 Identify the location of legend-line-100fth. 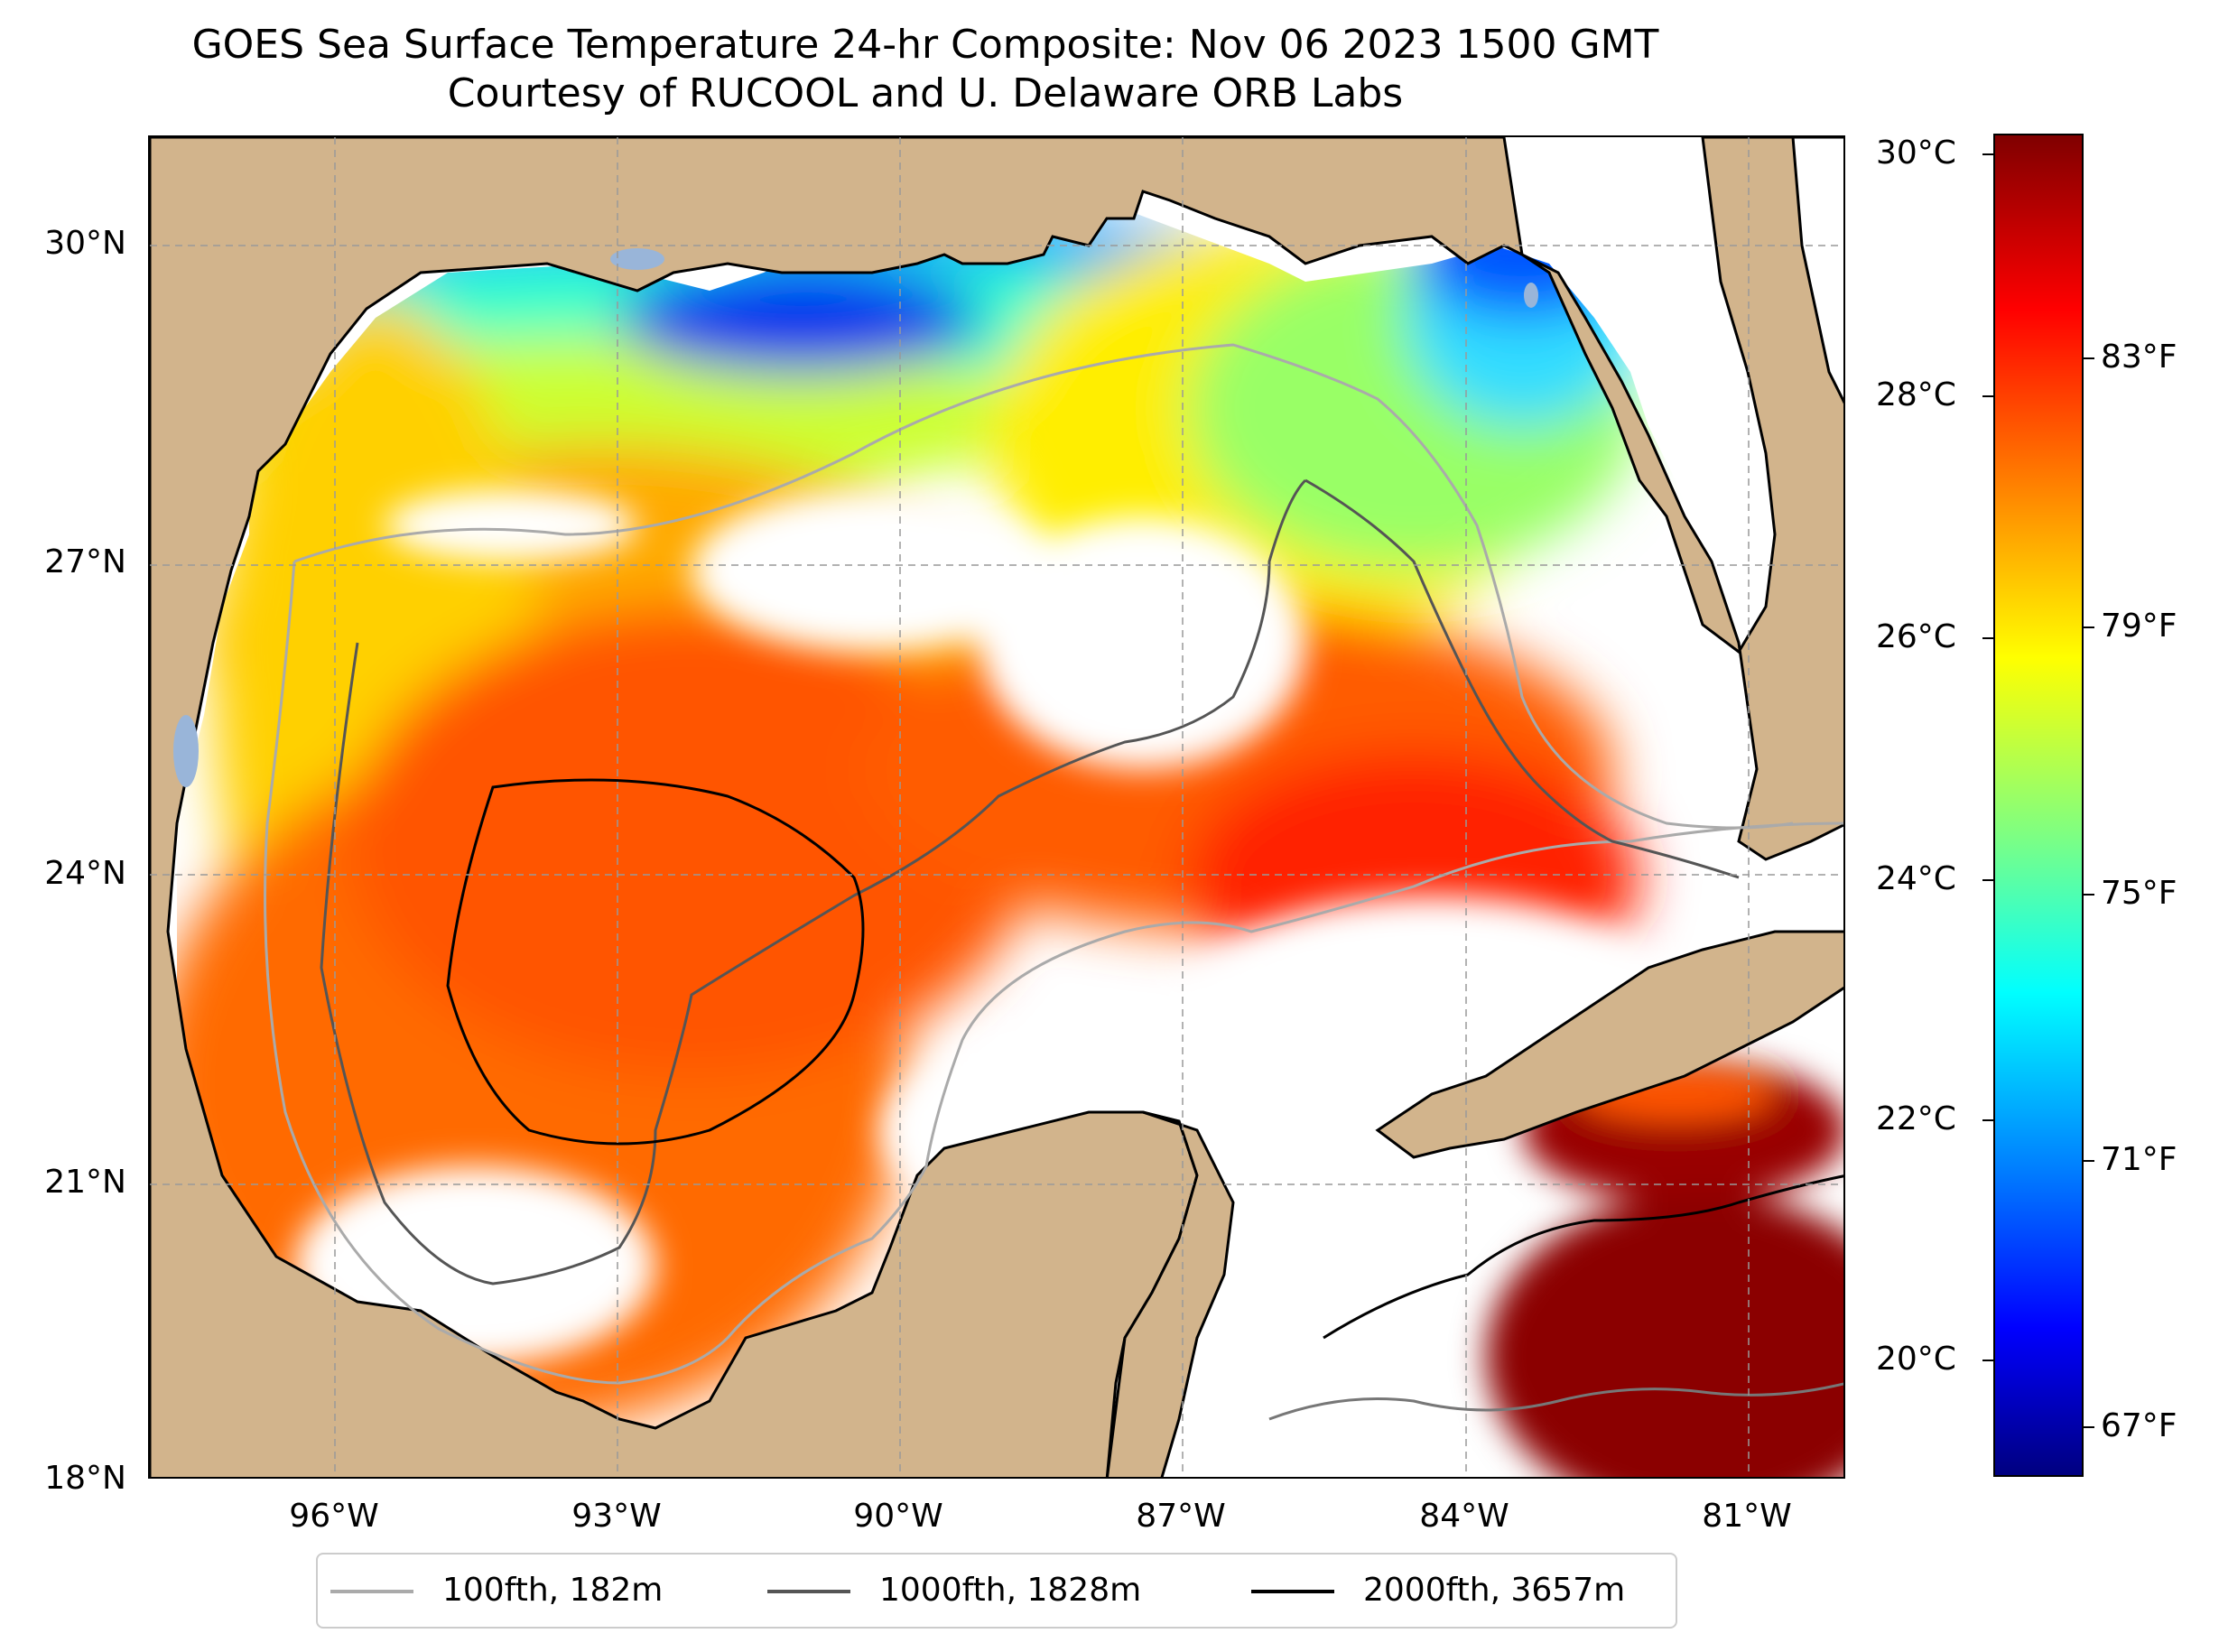
(371, 1591).